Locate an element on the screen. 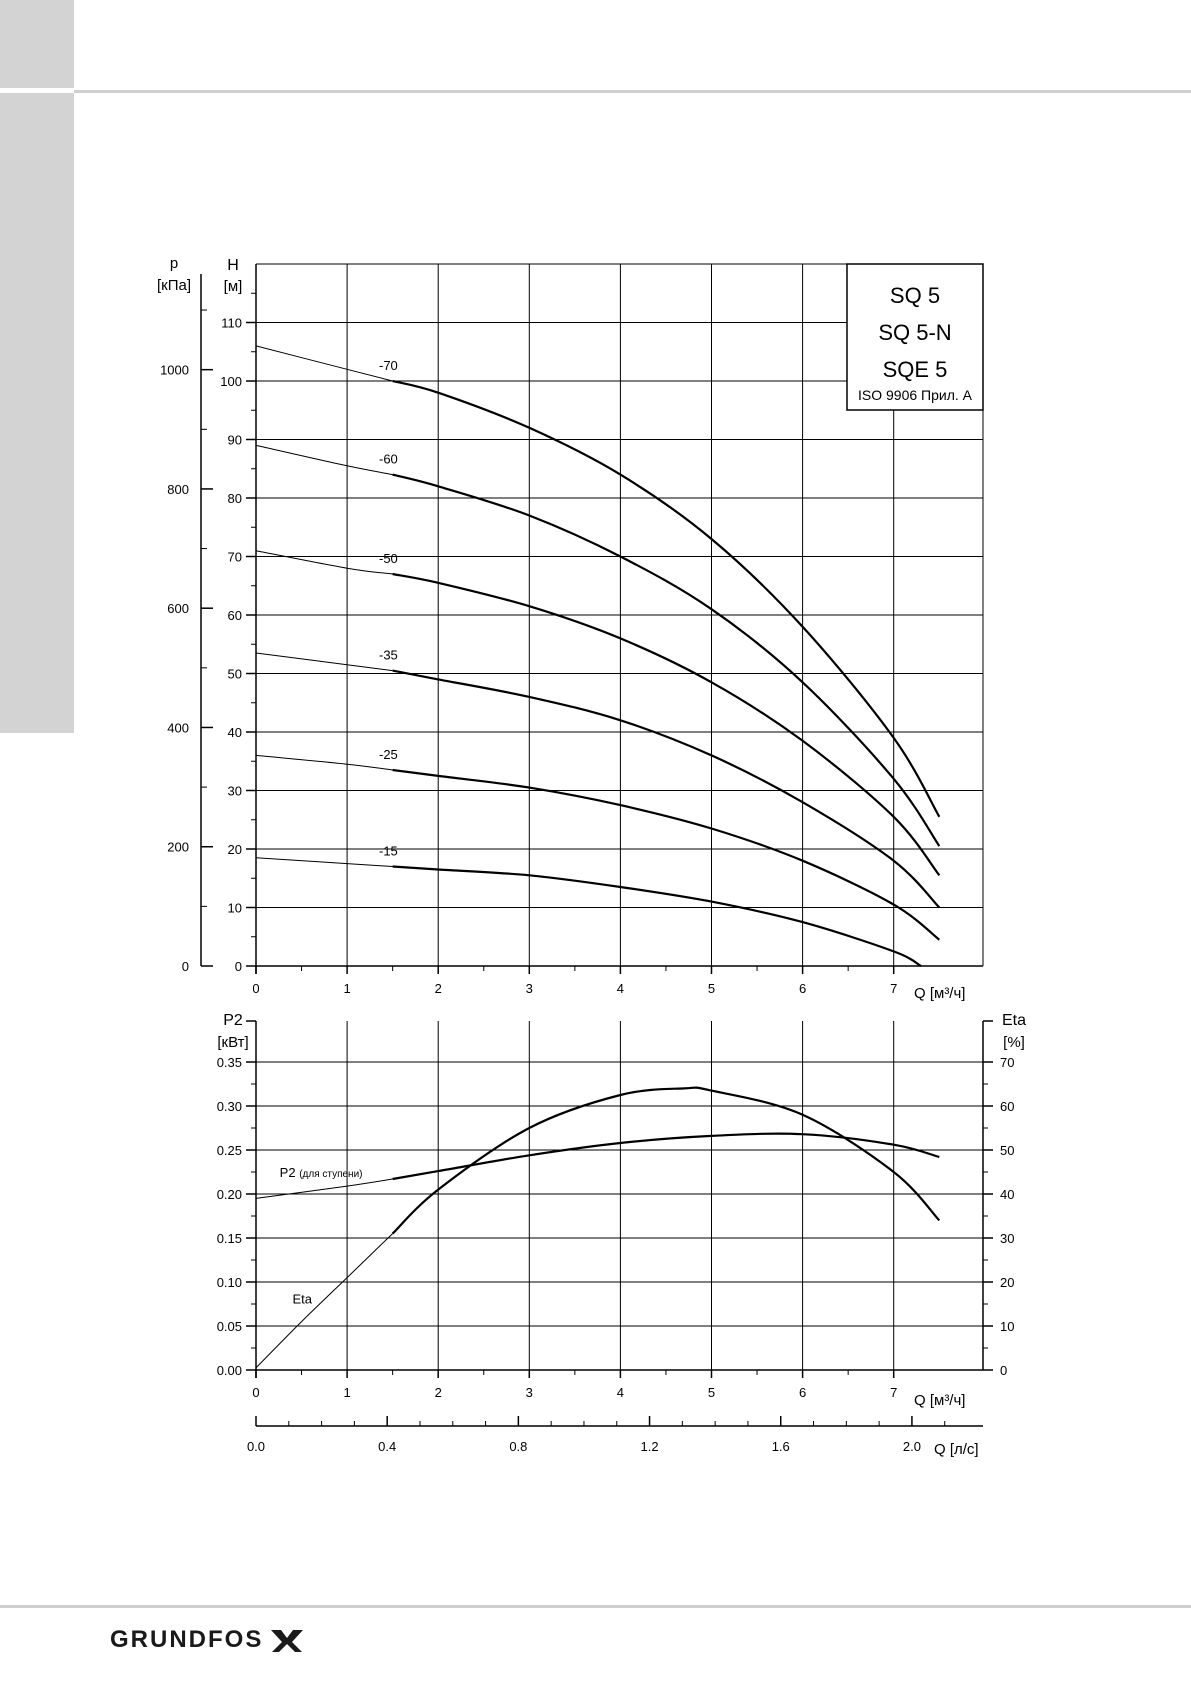  power-tick-label: 0.00 is located at coordinates (229, 1370).